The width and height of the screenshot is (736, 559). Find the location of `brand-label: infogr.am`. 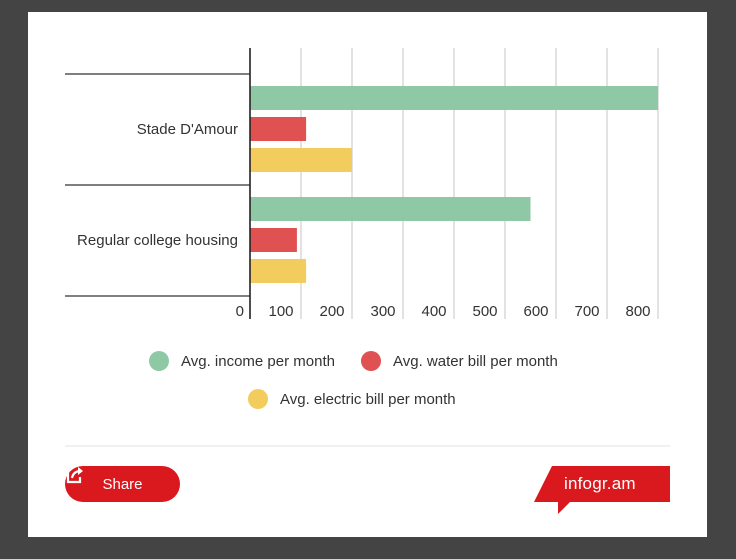

brand-label: infogr.am is located at coordinates (600, 483).